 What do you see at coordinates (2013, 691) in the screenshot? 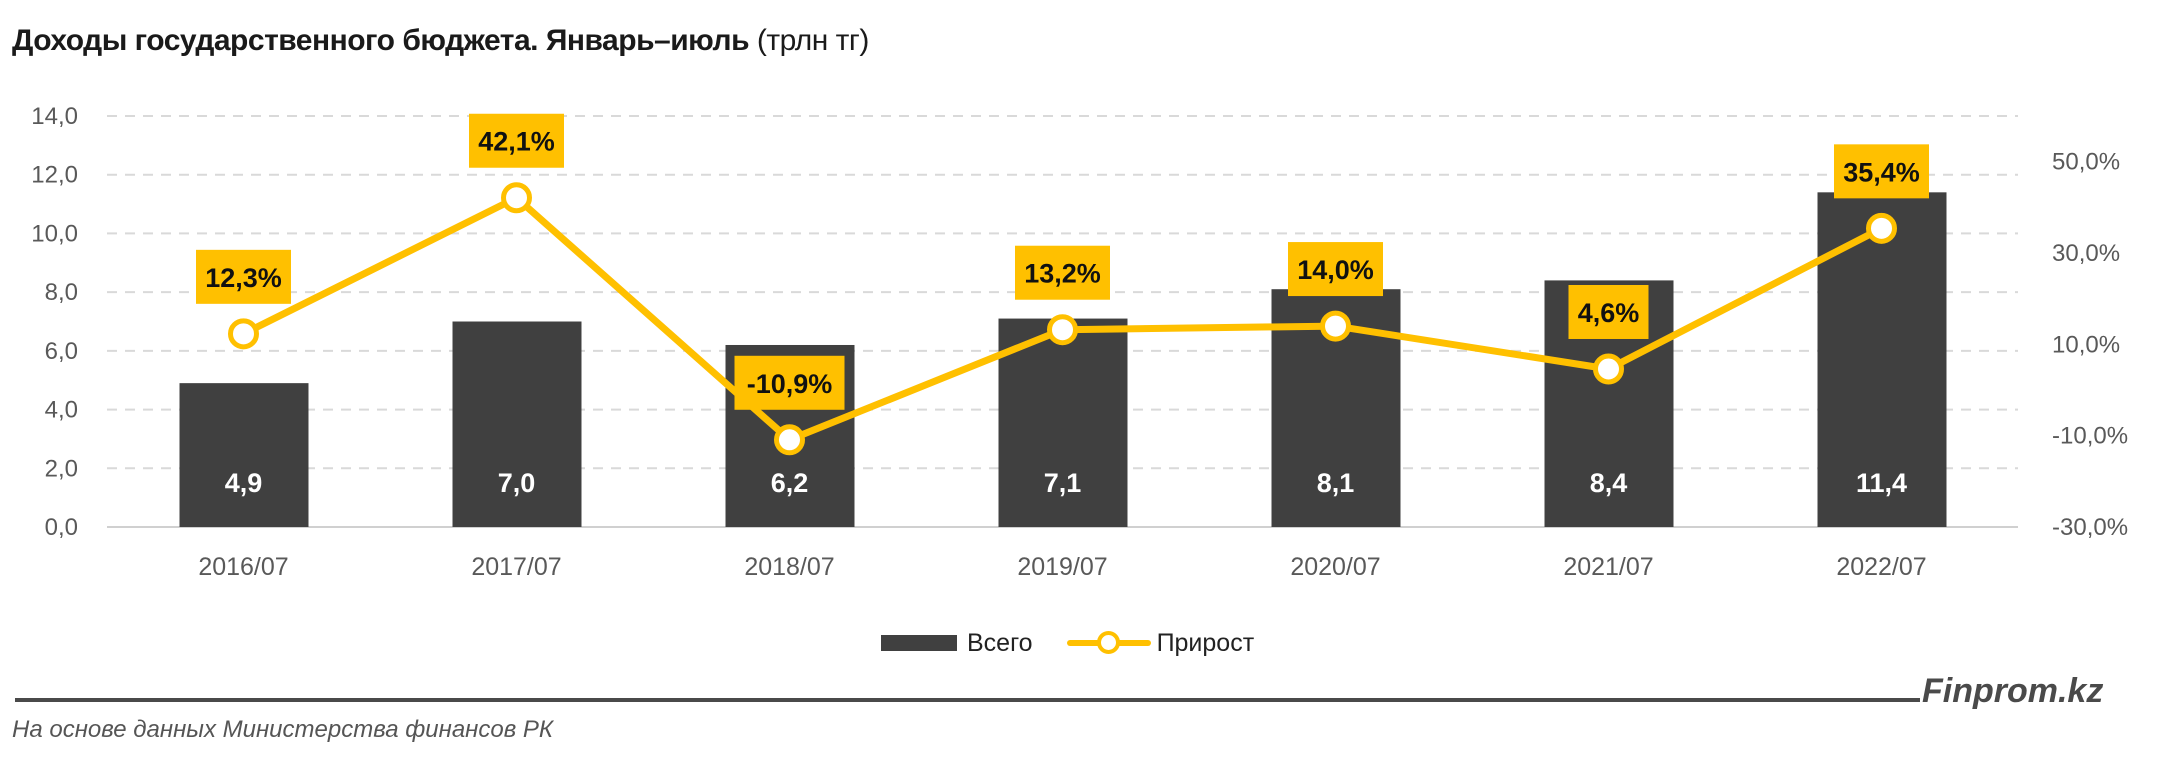
I see `brand-logo: Finprom.kz` at bounding box center [2013, 691].